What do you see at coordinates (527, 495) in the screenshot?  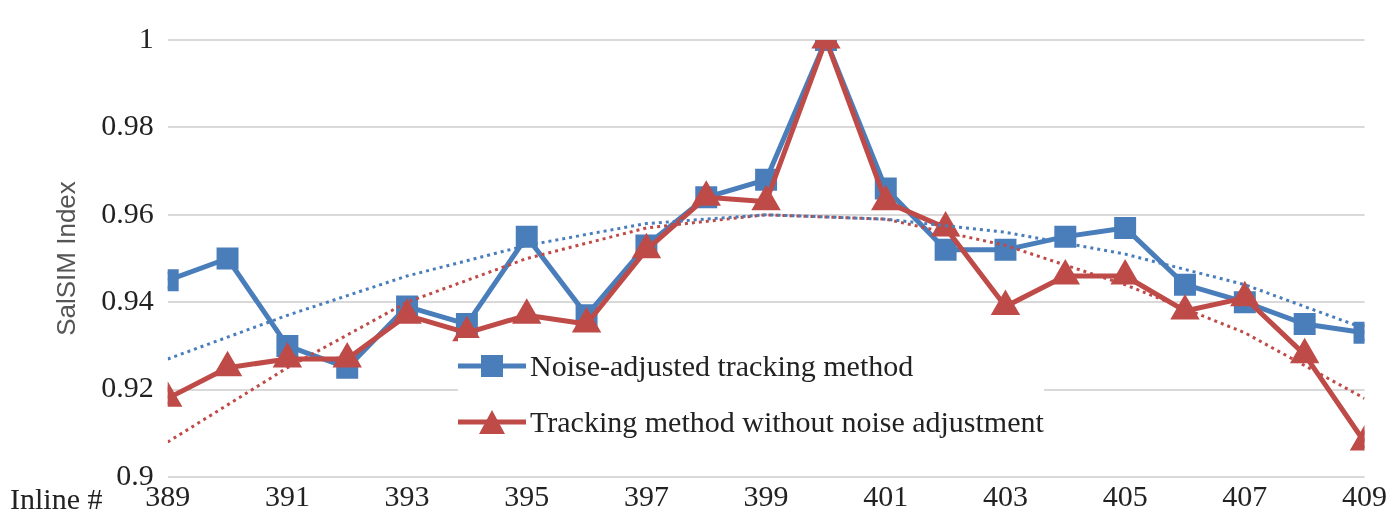 I see `x-tick-label: 395` at bounding box center [527, 495].